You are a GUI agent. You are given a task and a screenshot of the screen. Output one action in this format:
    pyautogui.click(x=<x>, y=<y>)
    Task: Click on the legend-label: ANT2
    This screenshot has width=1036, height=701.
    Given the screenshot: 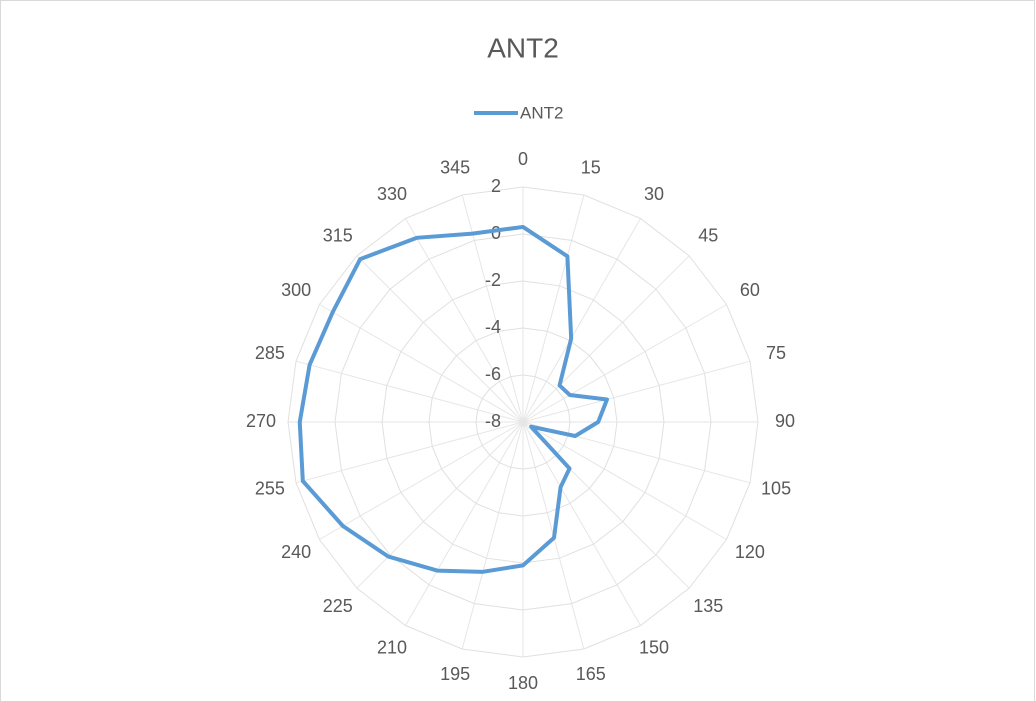 What is the action you would take?
    pyautogui.click(x=541, y=112)
    